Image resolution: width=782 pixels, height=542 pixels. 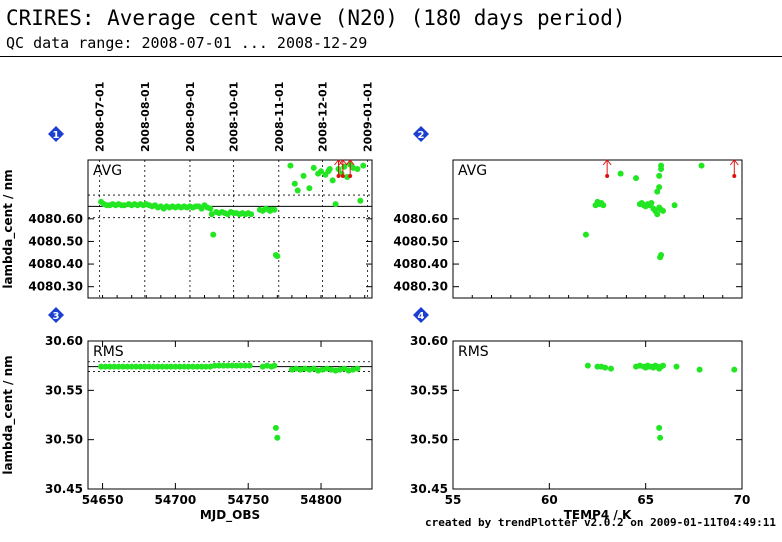 I want to click on title-divider, so click(x=391, y=56).